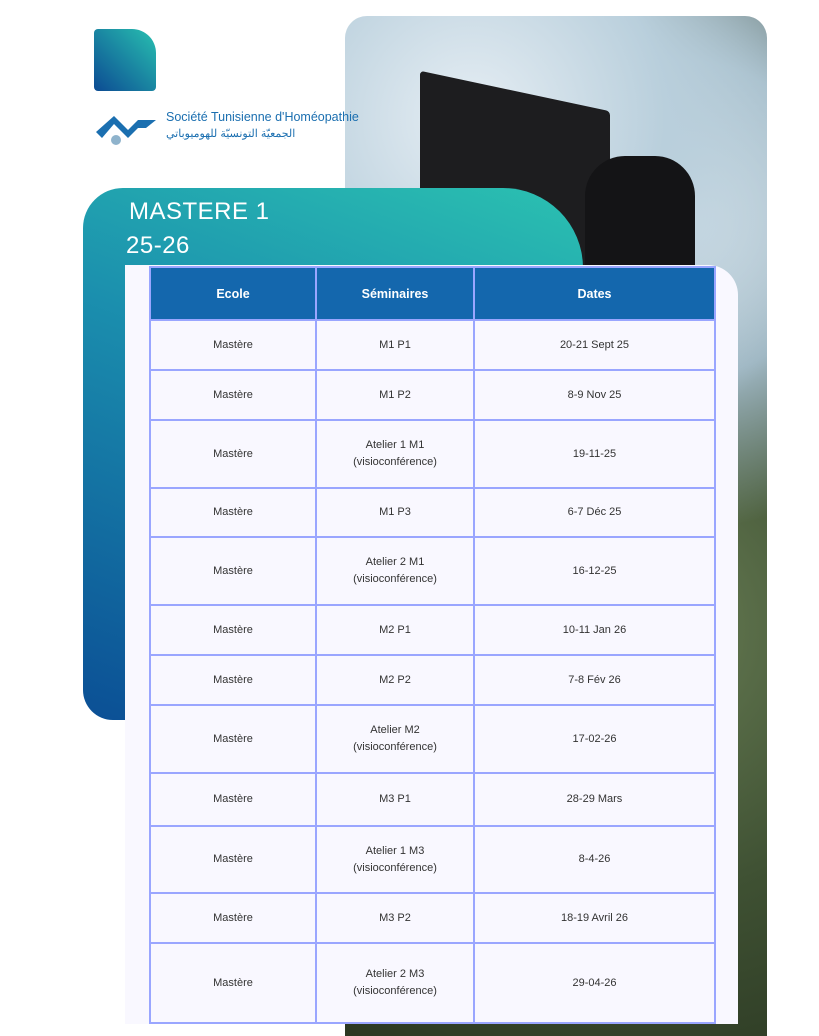  What do you see at coordinates (594, 395) in the screenshot?
I see `date-cell: 8-9 Nov 25` at bounding box center [594, 395].